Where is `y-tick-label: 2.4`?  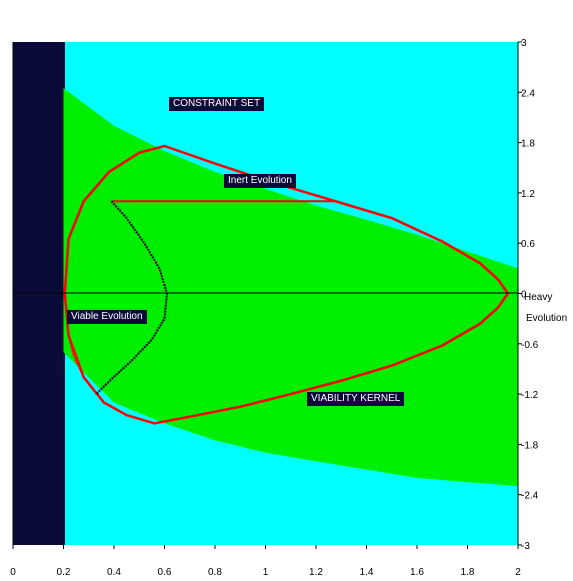
y-tick-label: 2.4 is located at coordinates (528, 93).